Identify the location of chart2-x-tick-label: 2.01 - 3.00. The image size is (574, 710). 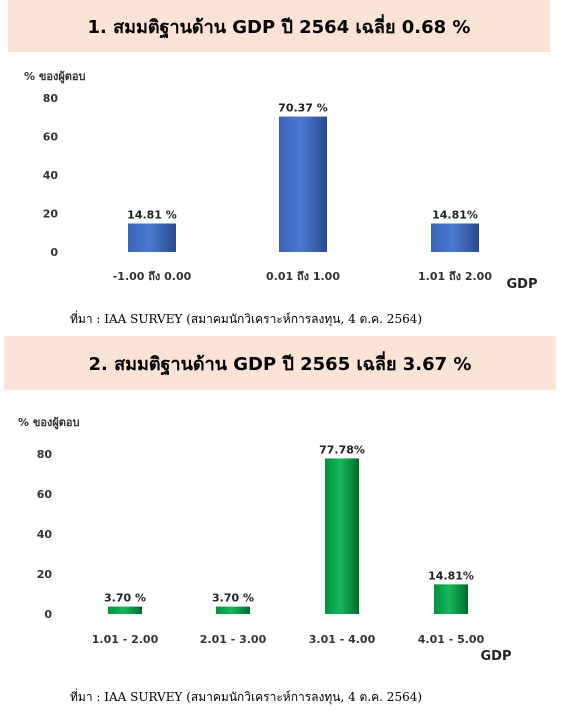
(233, 639).